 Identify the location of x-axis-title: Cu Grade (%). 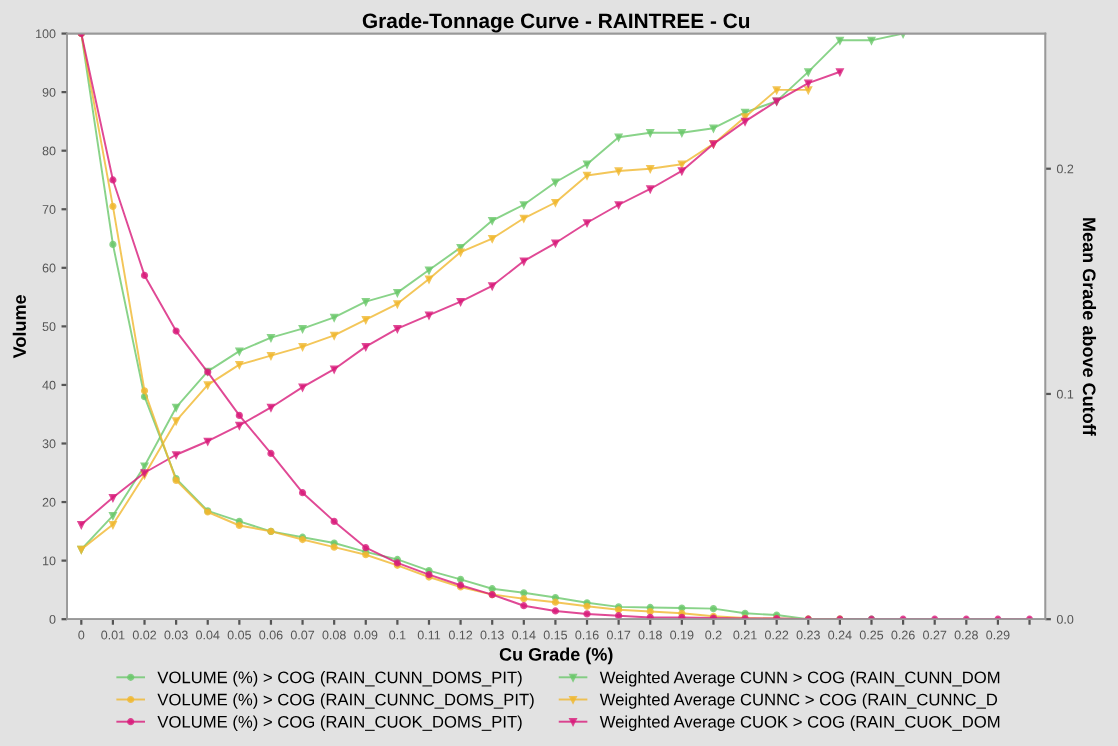
(556, 656).